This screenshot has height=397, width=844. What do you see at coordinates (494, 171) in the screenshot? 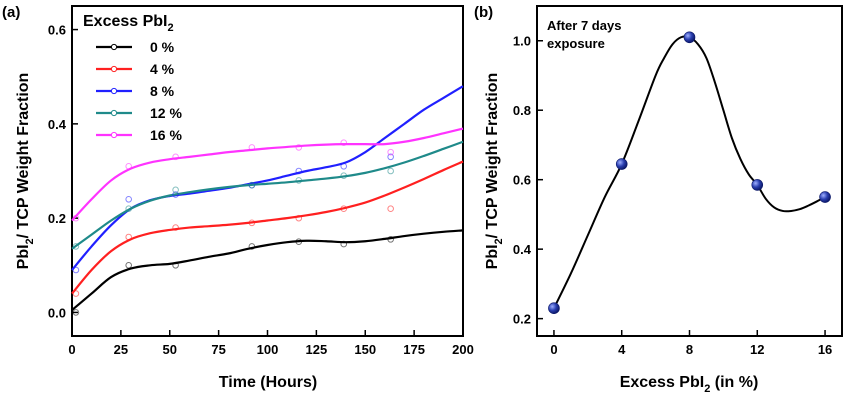
I see `panel-b-ylabel: PbI2/ TCP Weight Fraction` at bounding box center [494, 171].